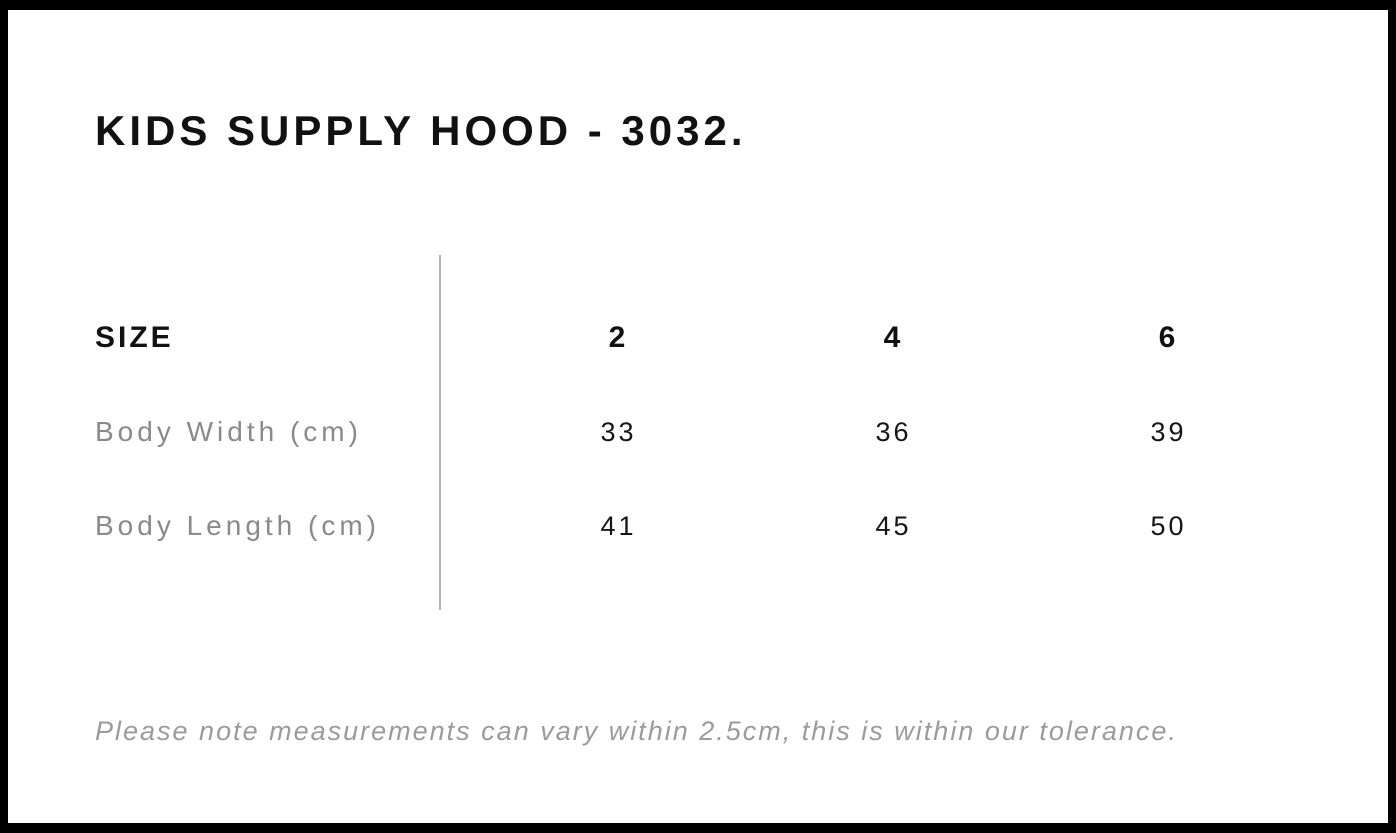 The height and width of the screenshot is (833, 1396). Describe the element at coordinates (237, 525) in the screenshot. I see `row-label-body-length: Body Length (cm)` at that location.